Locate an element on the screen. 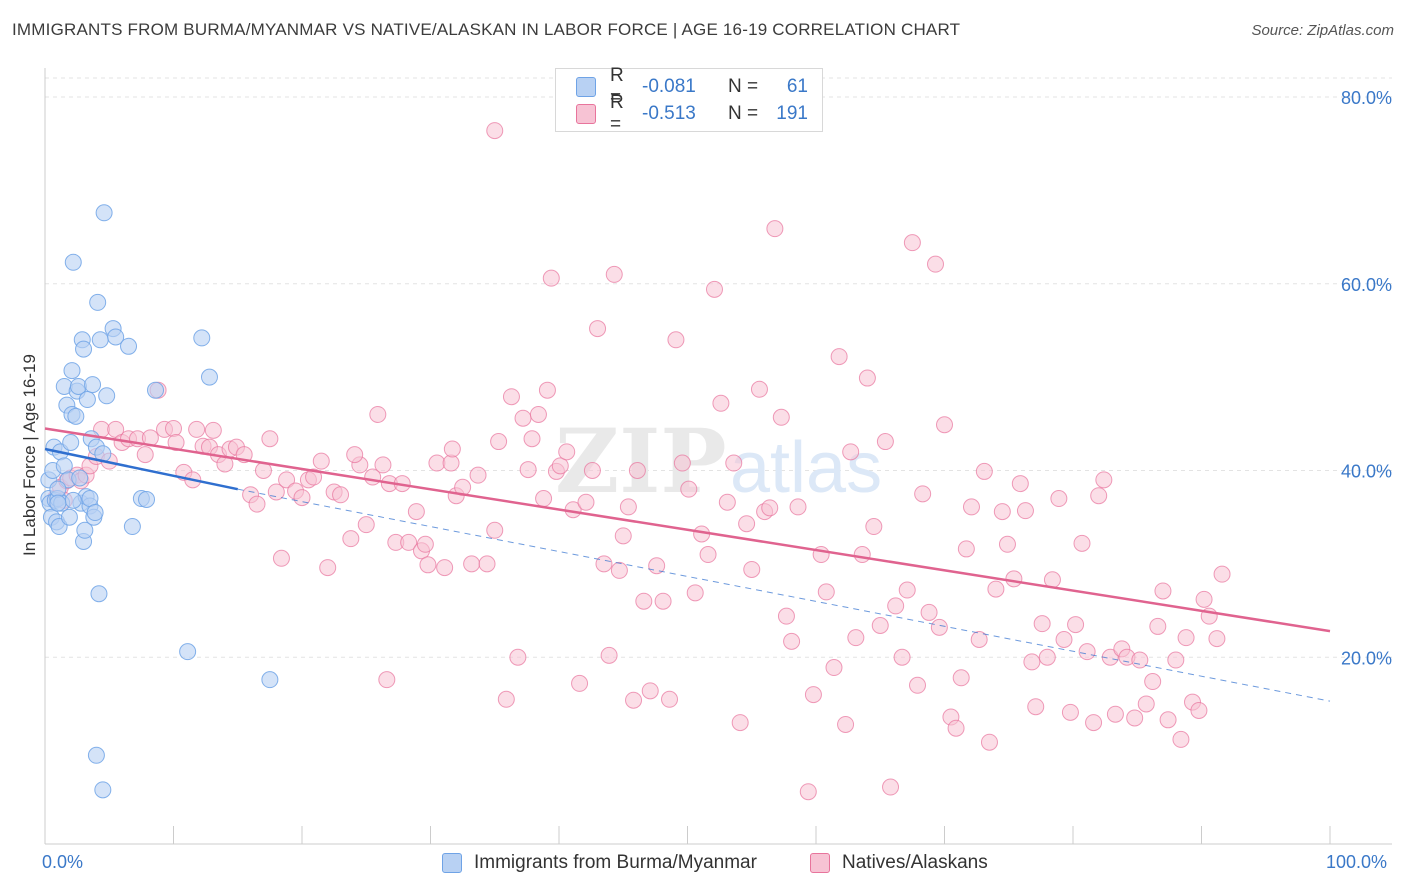 The image size is (1406, 892). legend-n-label: N = is located at coordinates (743, 86).